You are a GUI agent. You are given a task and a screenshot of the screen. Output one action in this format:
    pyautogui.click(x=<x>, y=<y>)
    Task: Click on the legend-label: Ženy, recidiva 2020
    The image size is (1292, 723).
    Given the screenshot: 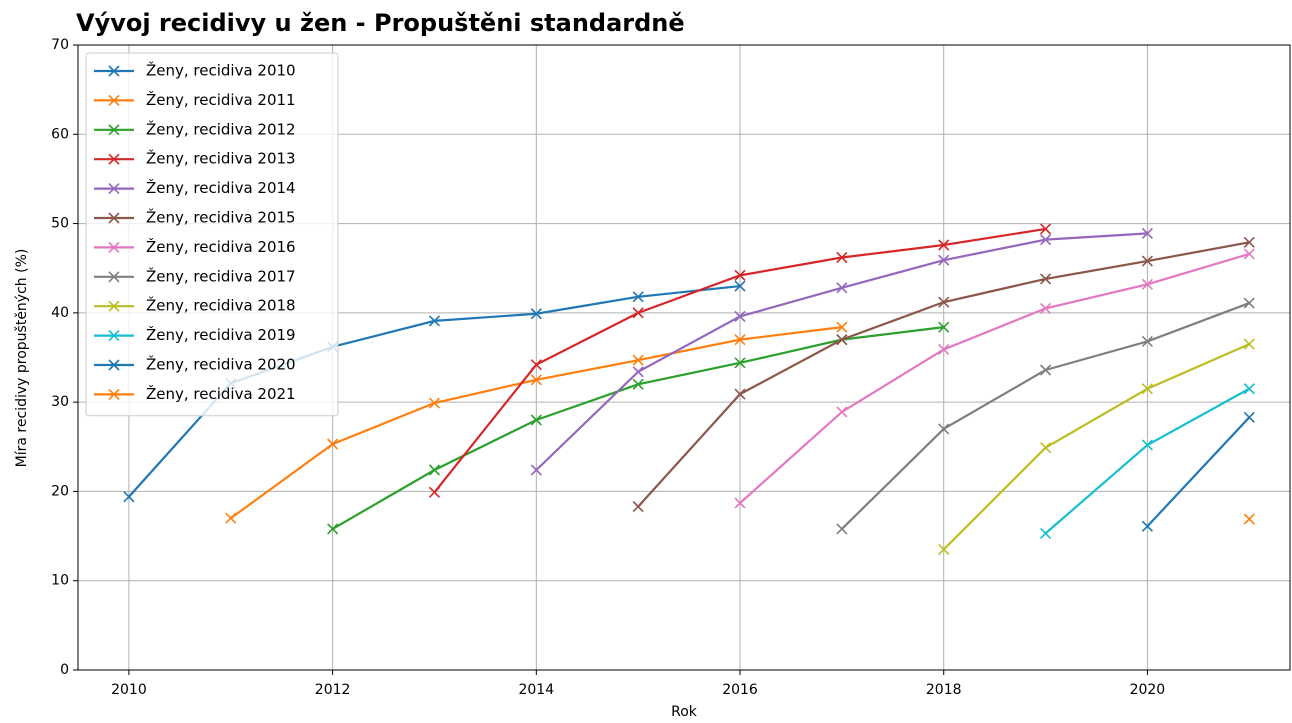 What is the action you would take?
    pyautogui.click(x=221, y=364)
    